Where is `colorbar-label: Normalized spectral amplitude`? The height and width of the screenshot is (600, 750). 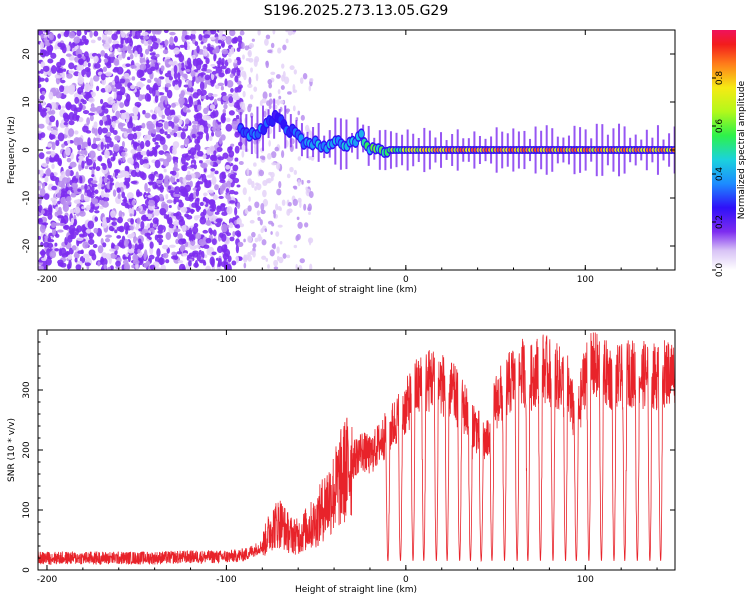 colorbar-label: Normalized spectral amplitude is located at coordinates (742, 149).